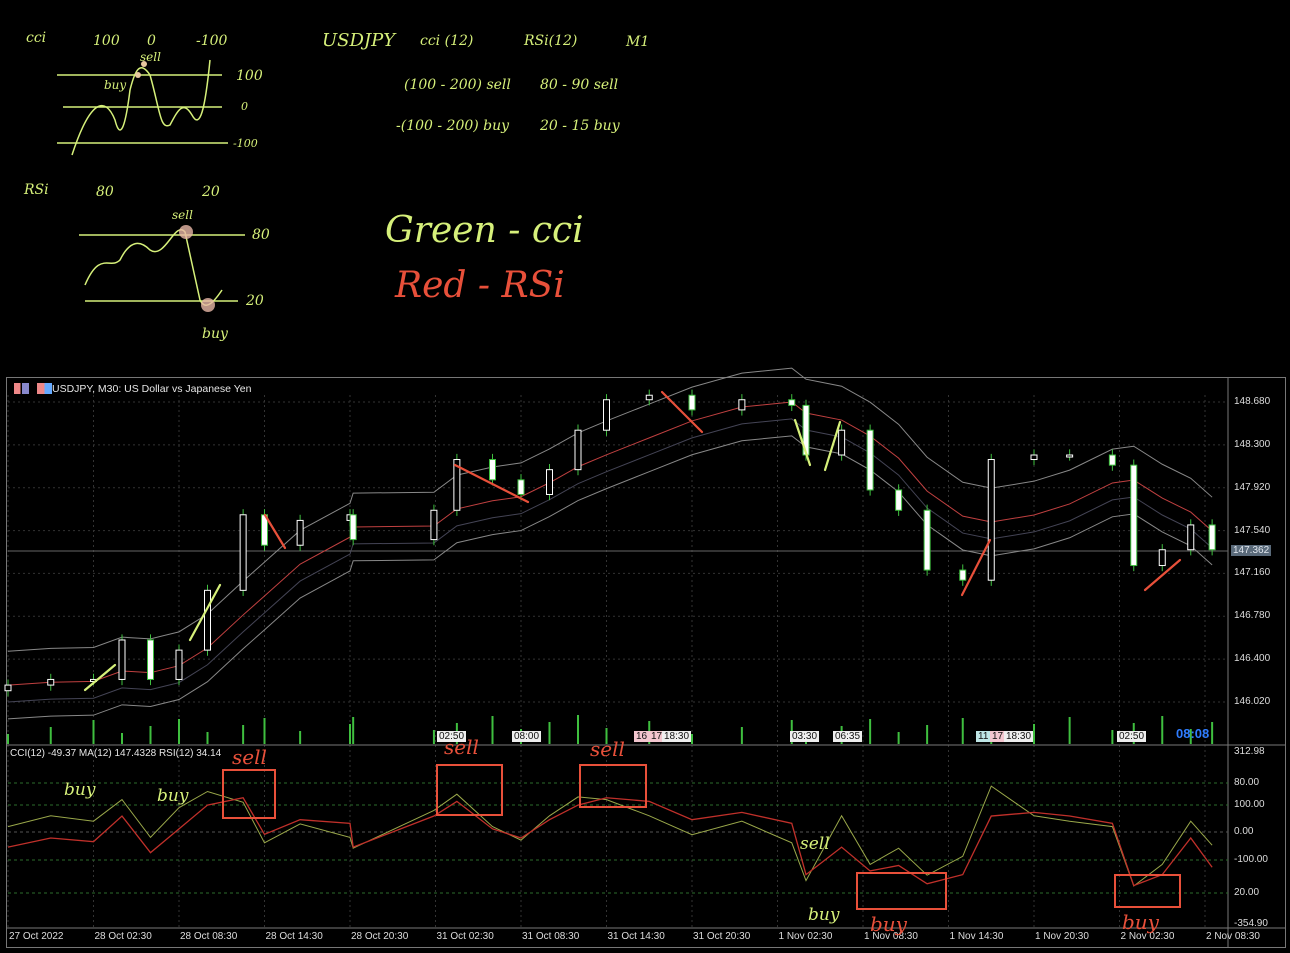 The height and width of the screenshot is (953, 1290). What do you see at coordinates (1252, 573) in the screenshot?
I see `price-tick-label: 147.160` at bounding box center [1252, 573].